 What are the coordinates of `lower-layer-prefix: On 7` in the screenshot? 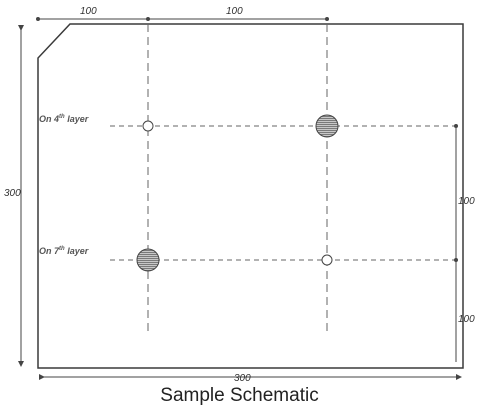 It's located at (49, 251).